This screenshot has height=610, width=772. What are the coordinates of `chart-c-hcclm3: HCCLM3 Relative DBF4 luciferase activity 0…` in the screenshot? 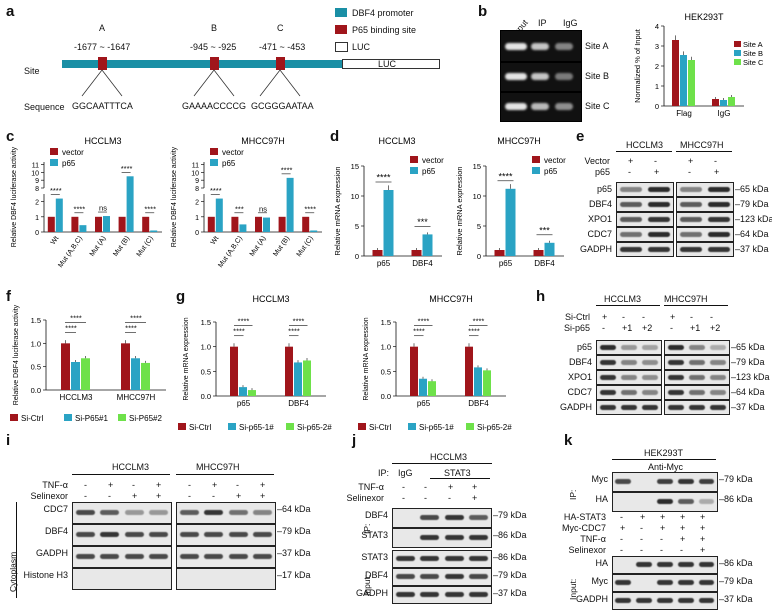 It's located at (86, 202).